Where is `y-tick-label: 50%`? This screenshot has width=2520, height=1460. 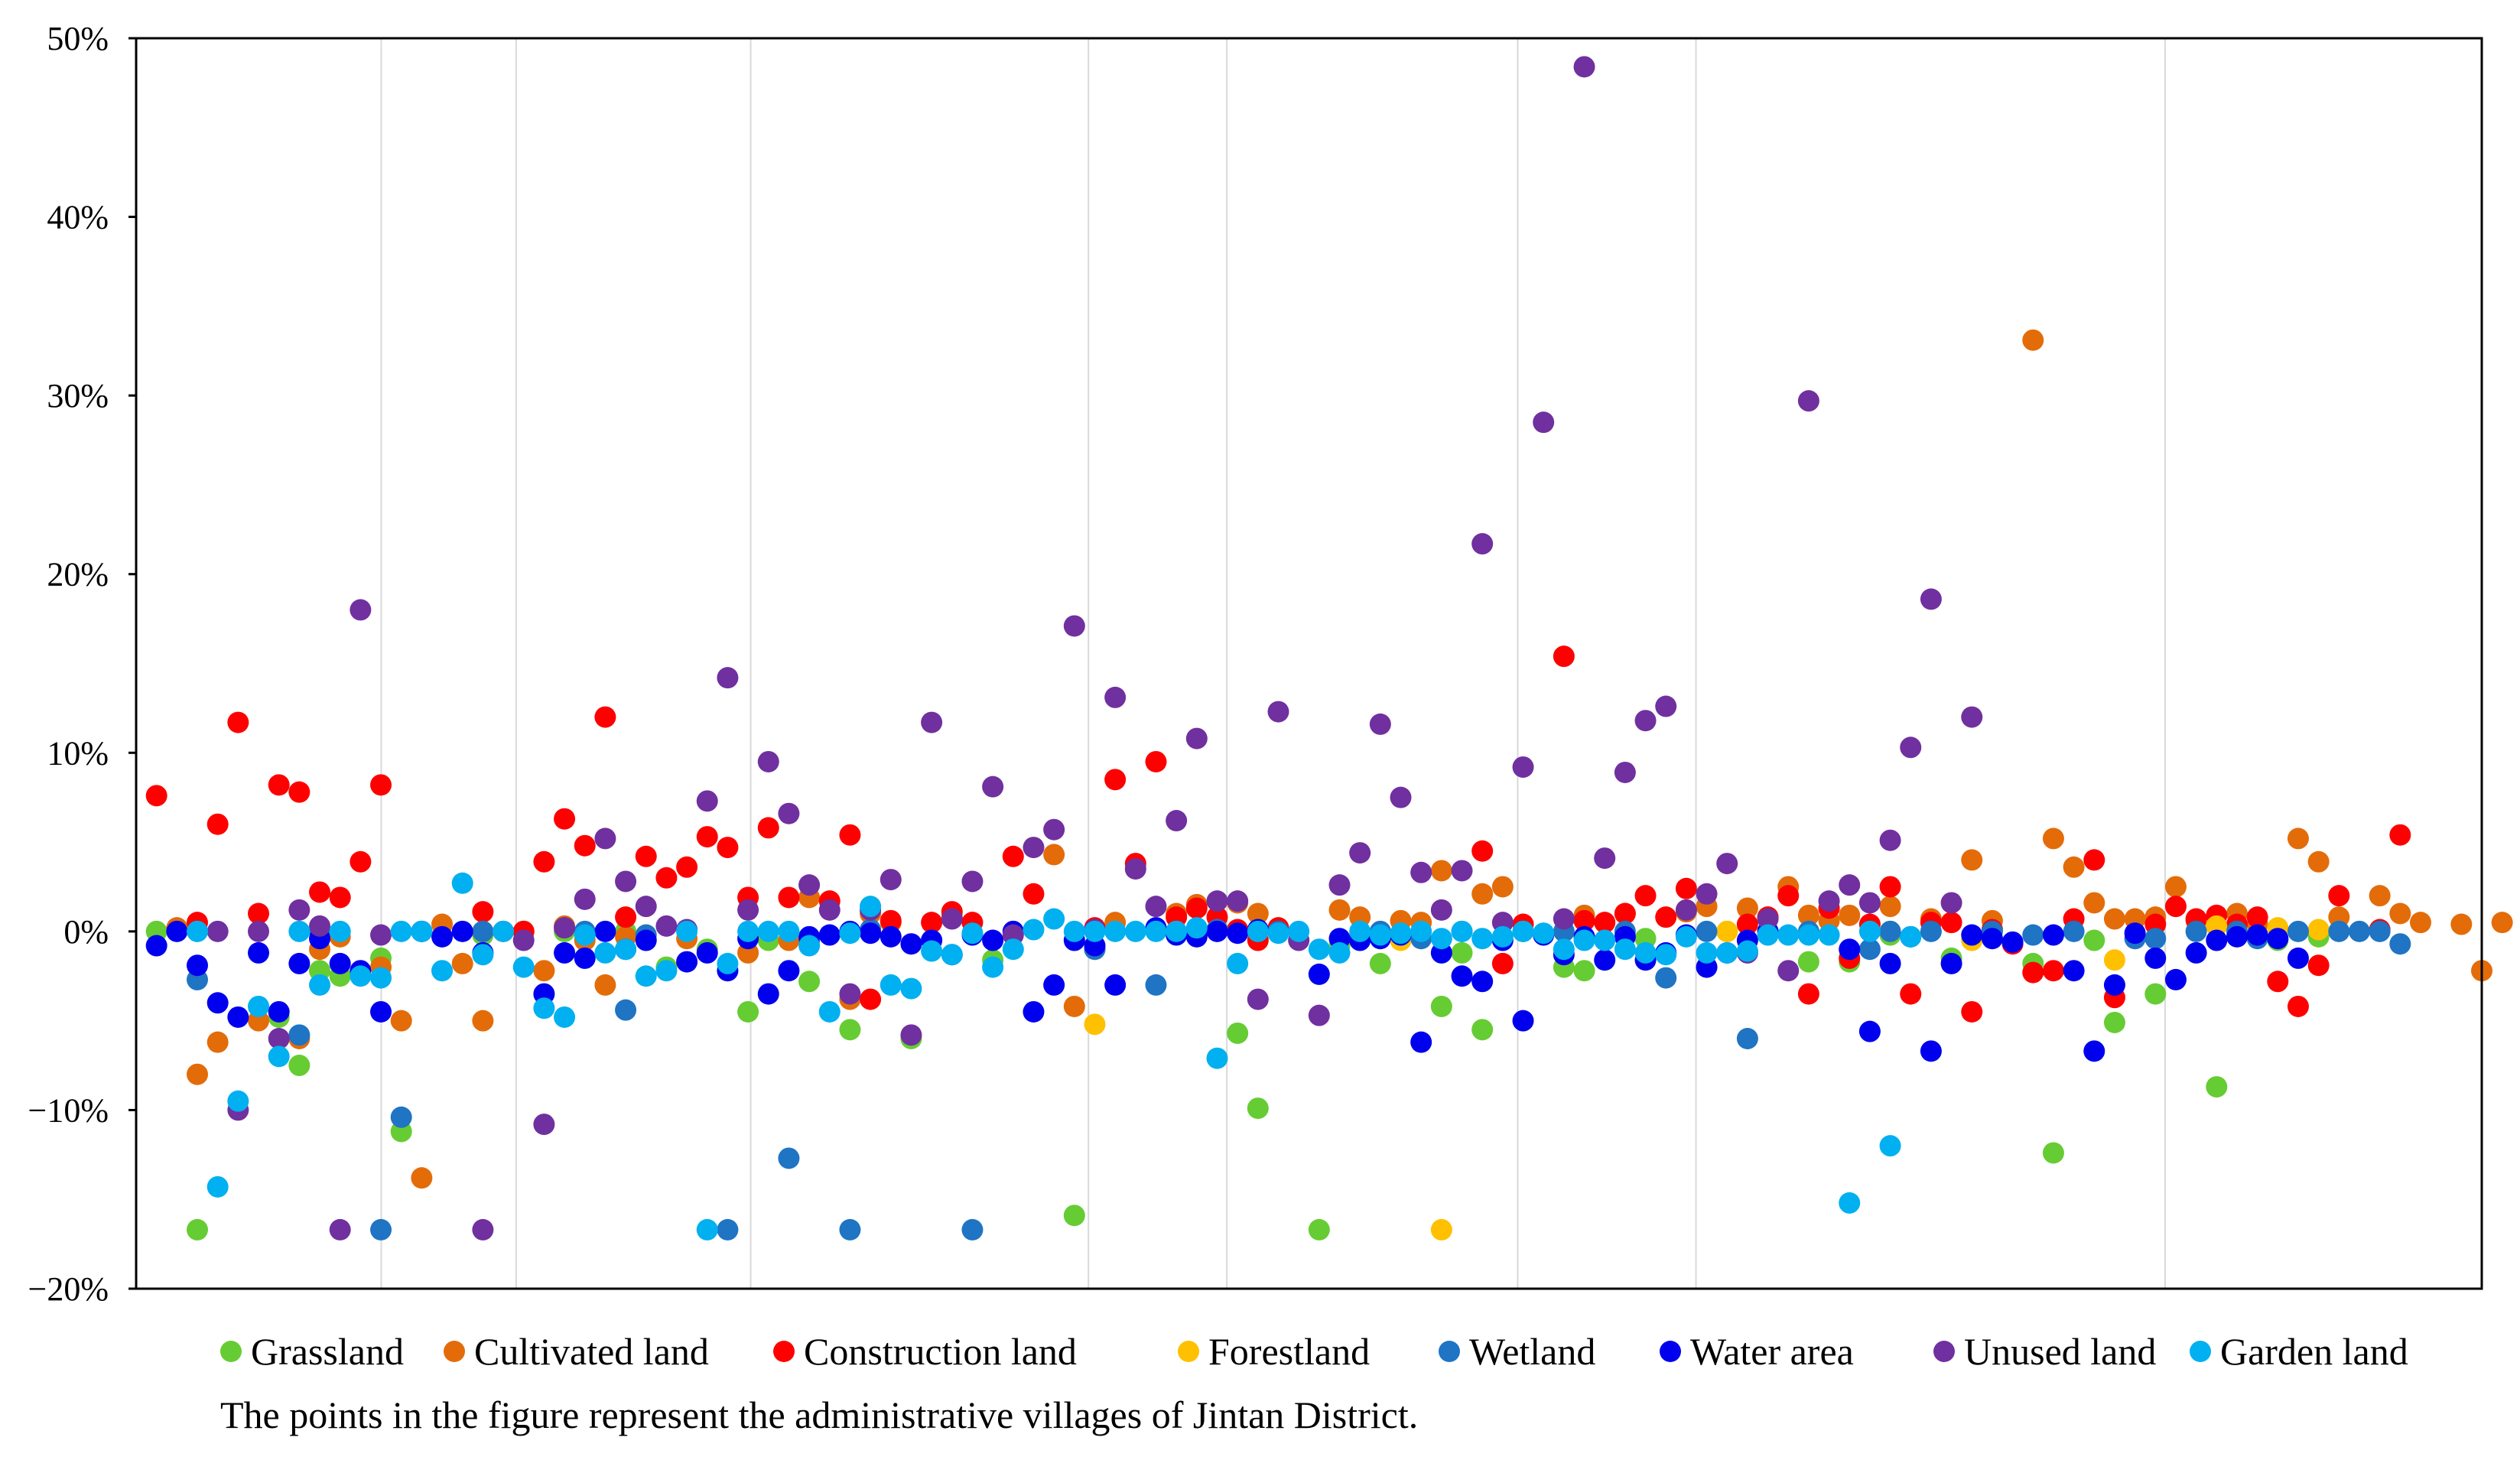
y-tick-label: 50% is located at coordinates (78, 39).